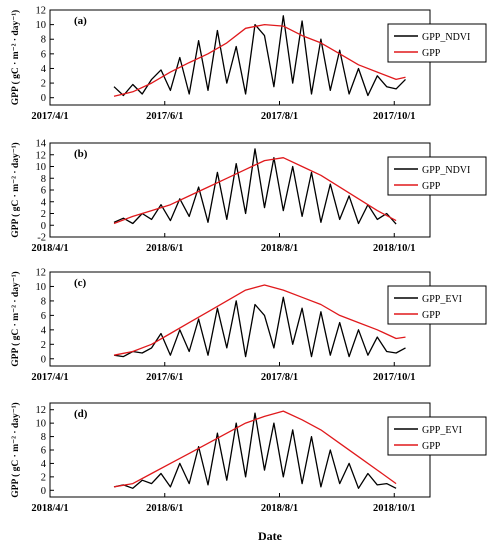  I want to click on panel-label: (d), so click(81, 414).